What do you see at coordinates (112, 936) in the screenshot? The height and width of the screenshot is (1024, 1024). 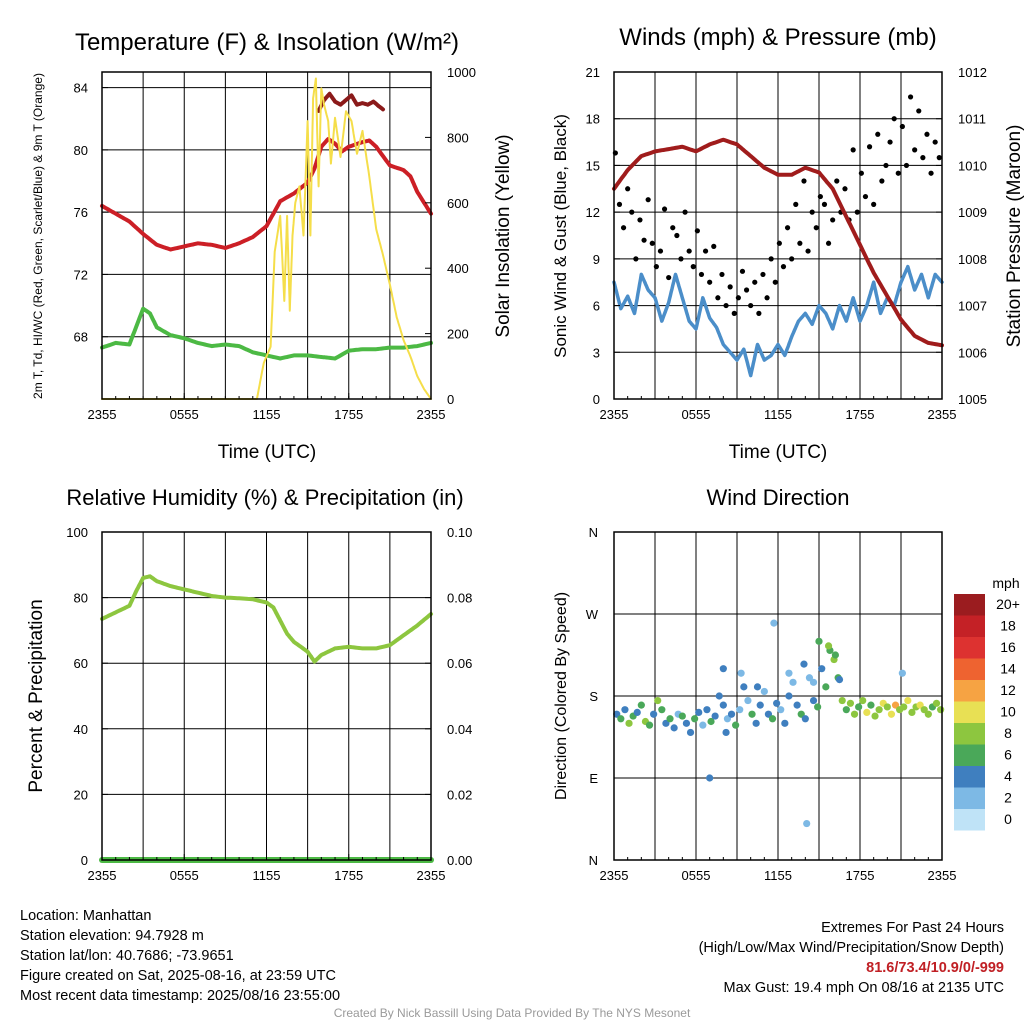 I see `station-elevation: Station elevation: 94.7928 m` at bounding box center [112, 936].